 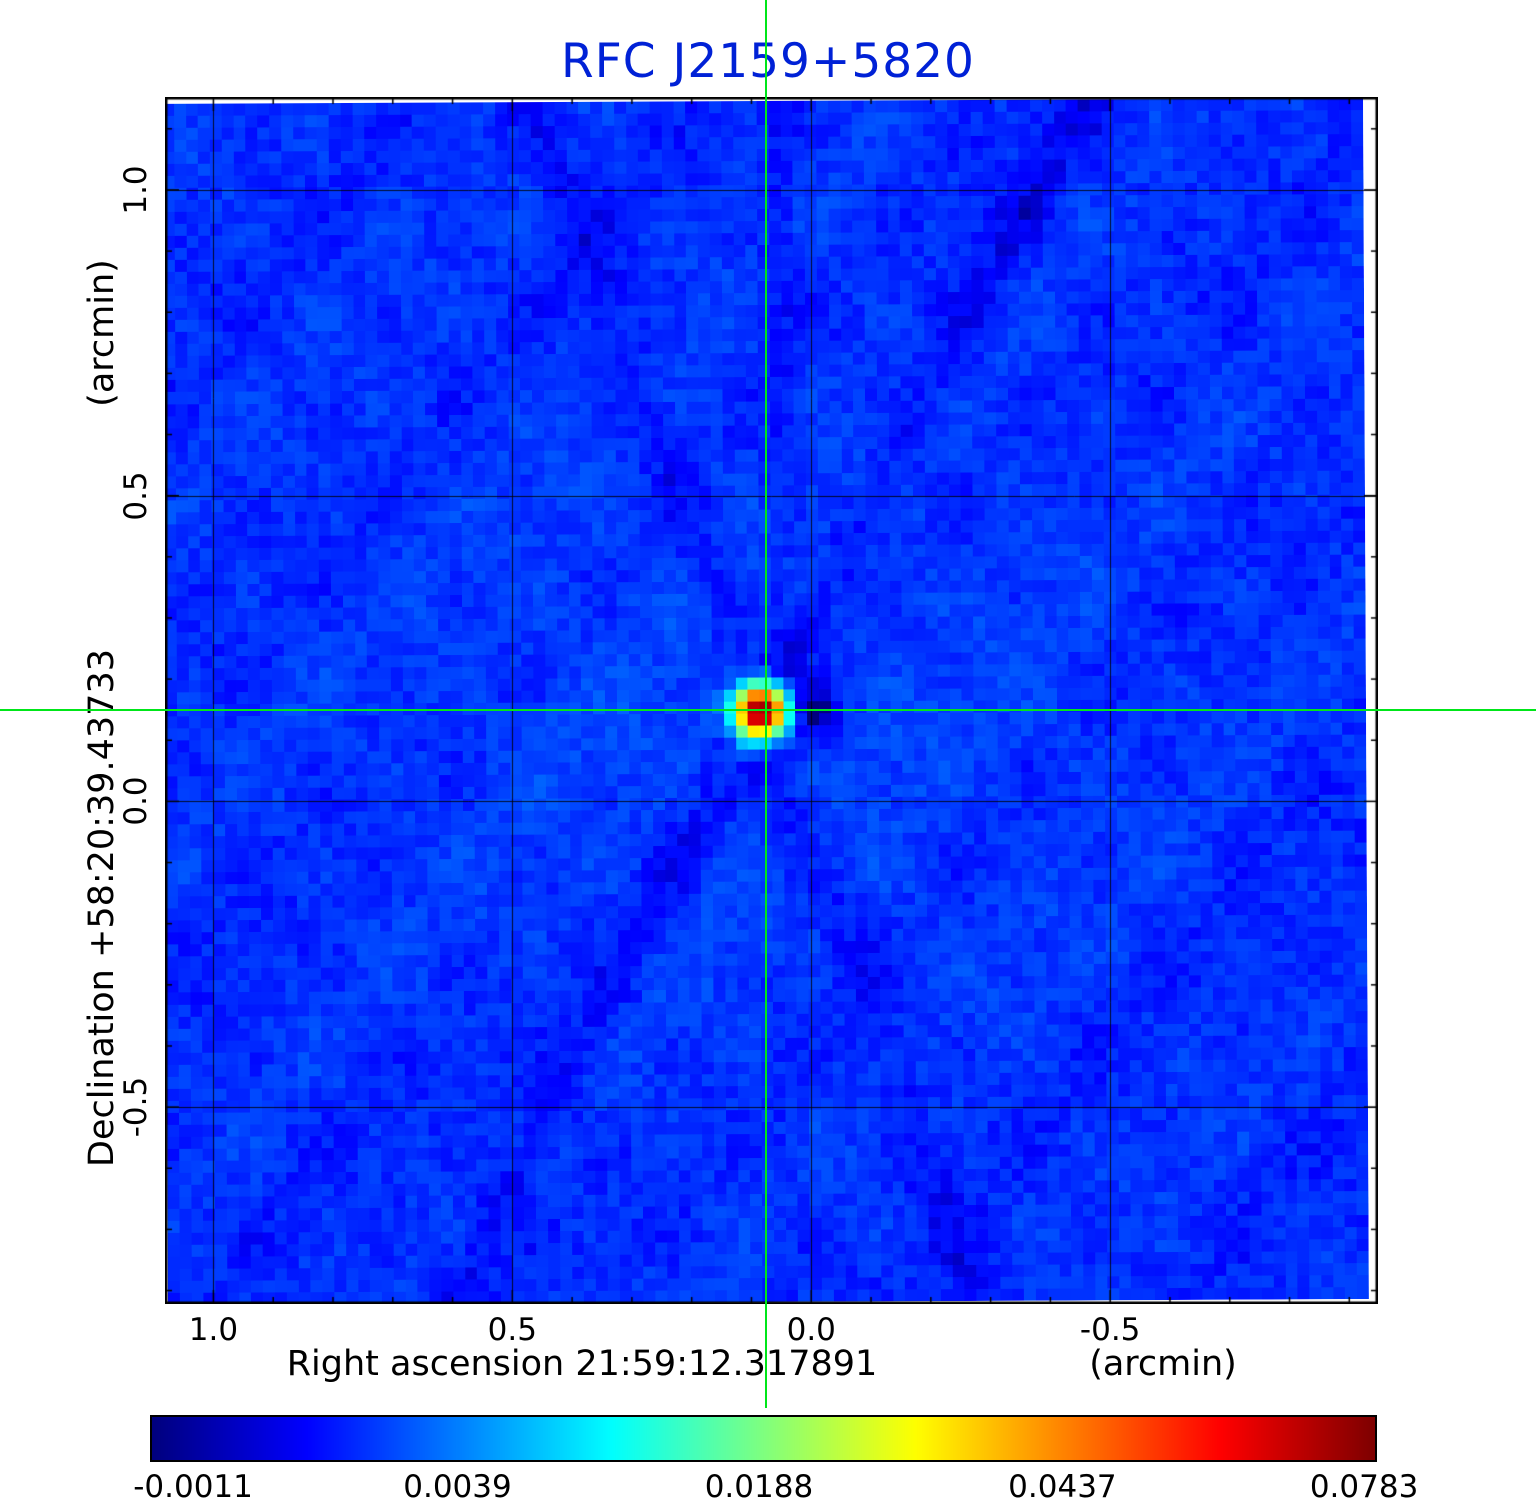 I want to click on colorbar-tick-label: 0.0188, so click(x=759, y=1487).